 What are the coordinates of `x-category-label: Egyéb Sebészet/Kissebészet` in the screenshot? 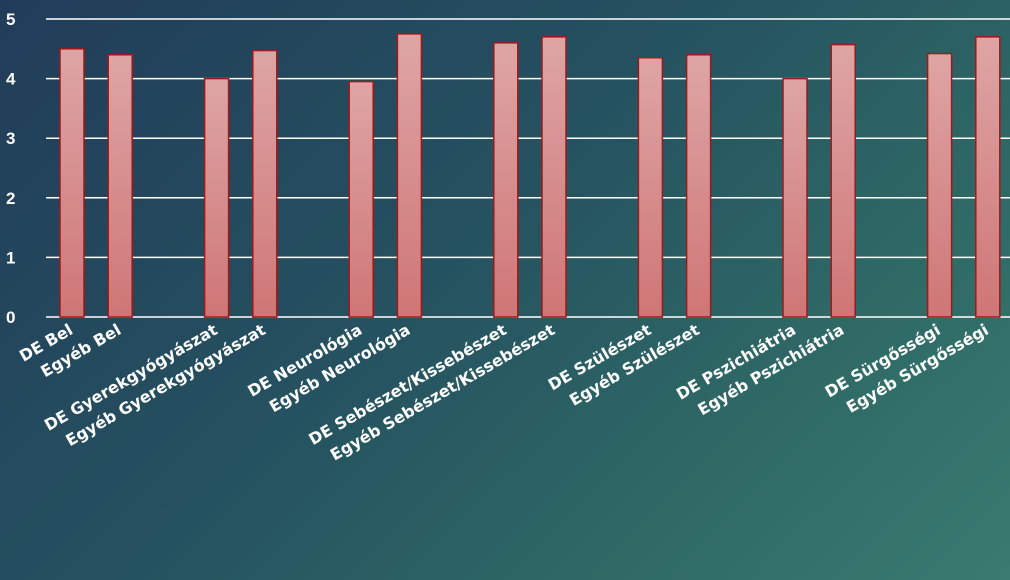 It's located at (442, 392).